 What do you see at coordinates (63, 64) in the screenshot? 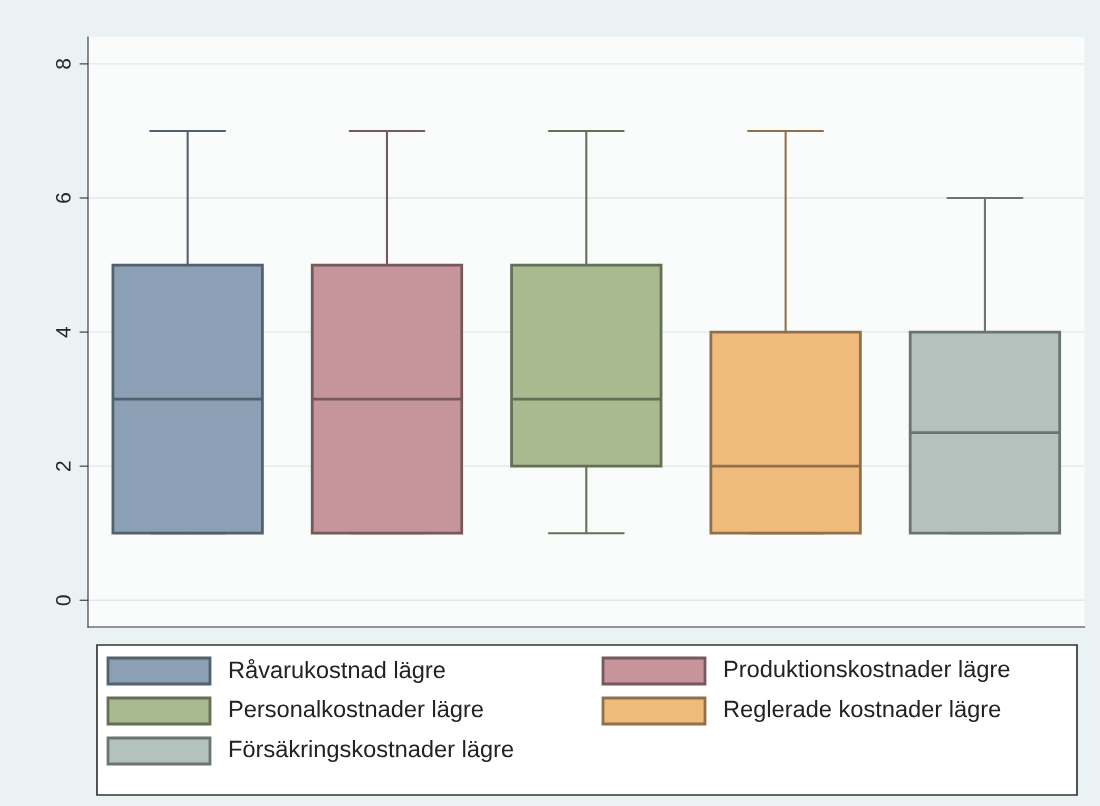
I see `y-tick-label: 8` at bounding box center [63, 64].